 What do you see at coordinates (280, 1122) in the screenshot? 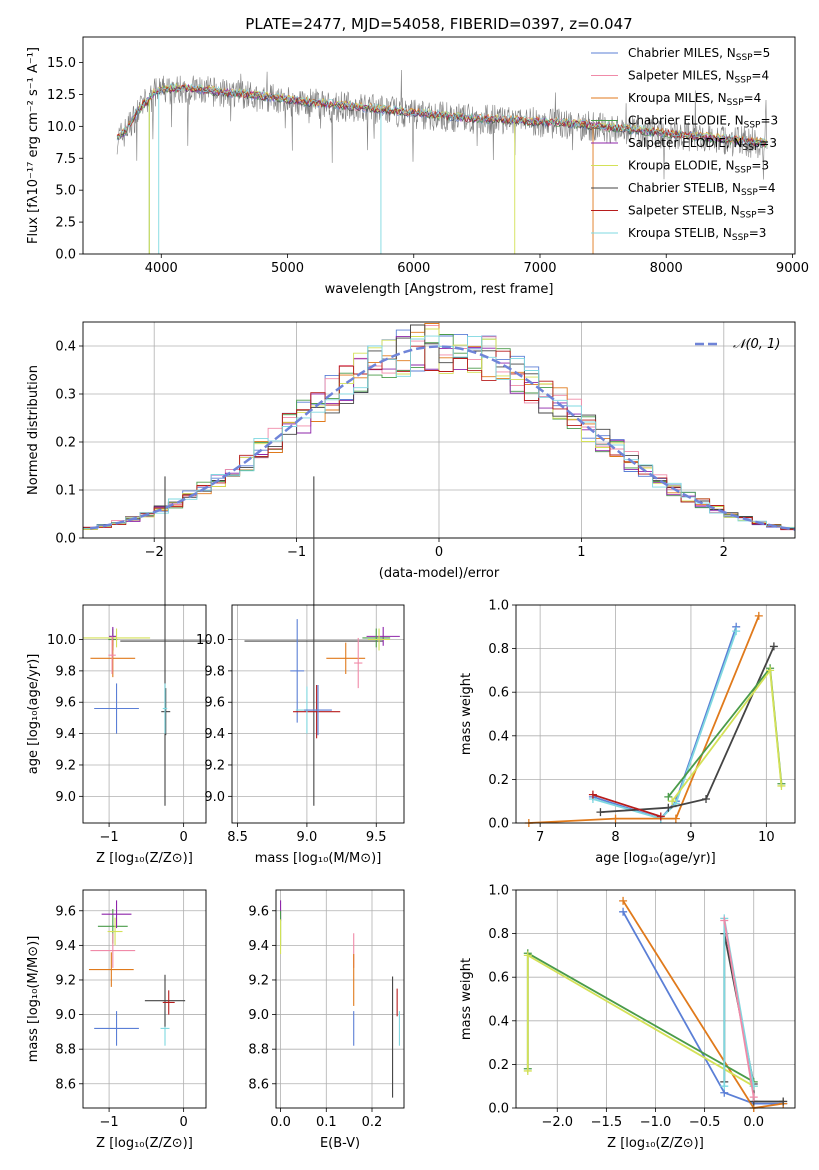
I see `x-tick-label: 0.0` at bounding box center [280, 1122].